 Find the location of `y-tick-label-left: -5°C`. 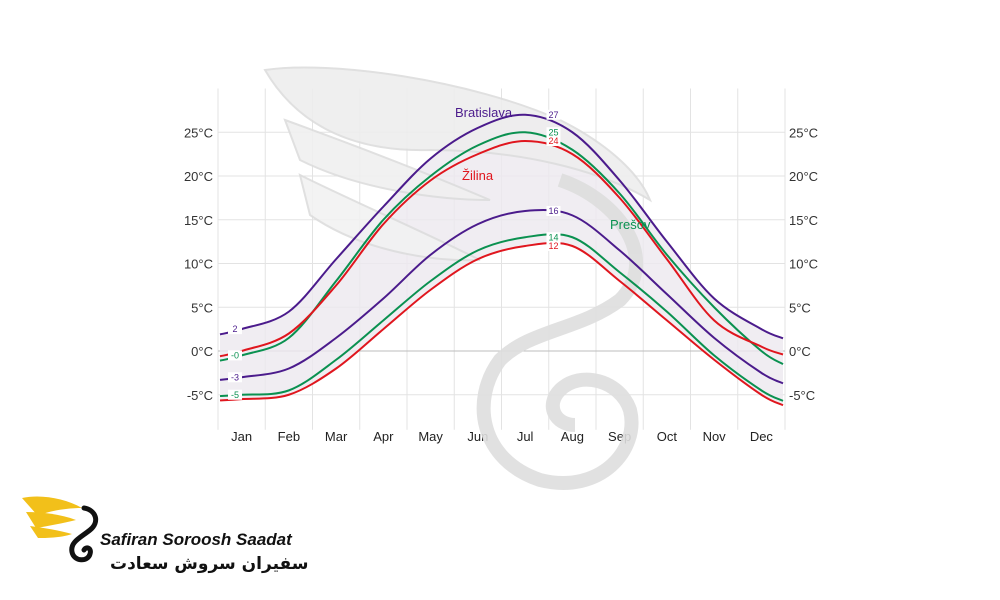

y-tick-label-left: -5°C is located at coordinates (200, 395).